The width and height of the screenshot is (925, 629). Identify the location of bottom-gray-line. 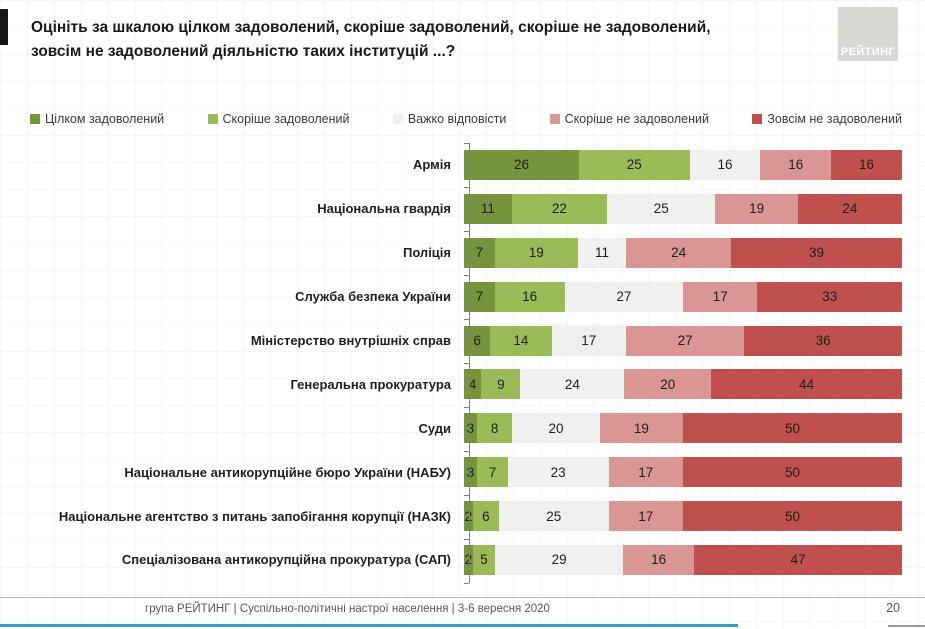
(906, 626).